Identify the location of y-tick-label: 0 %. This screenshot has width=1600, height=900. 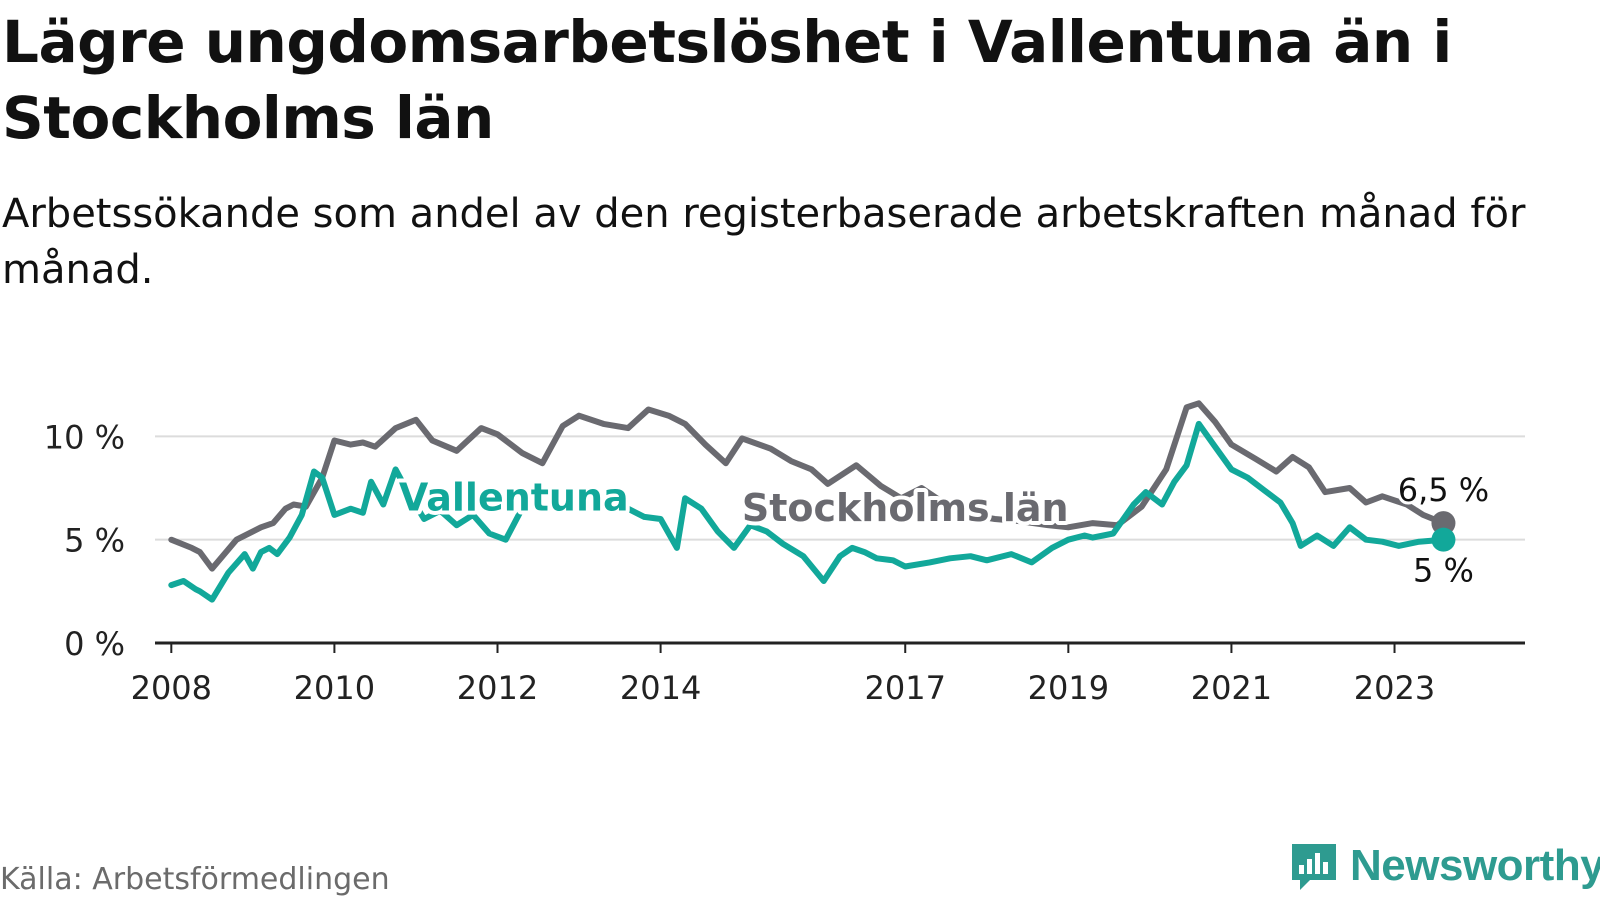
(94, 644).